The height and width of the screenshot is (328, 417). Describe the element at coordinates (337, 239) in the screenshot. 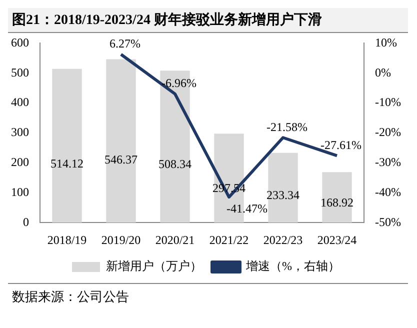

I see `x-tick-label: 2023/24` at that location.